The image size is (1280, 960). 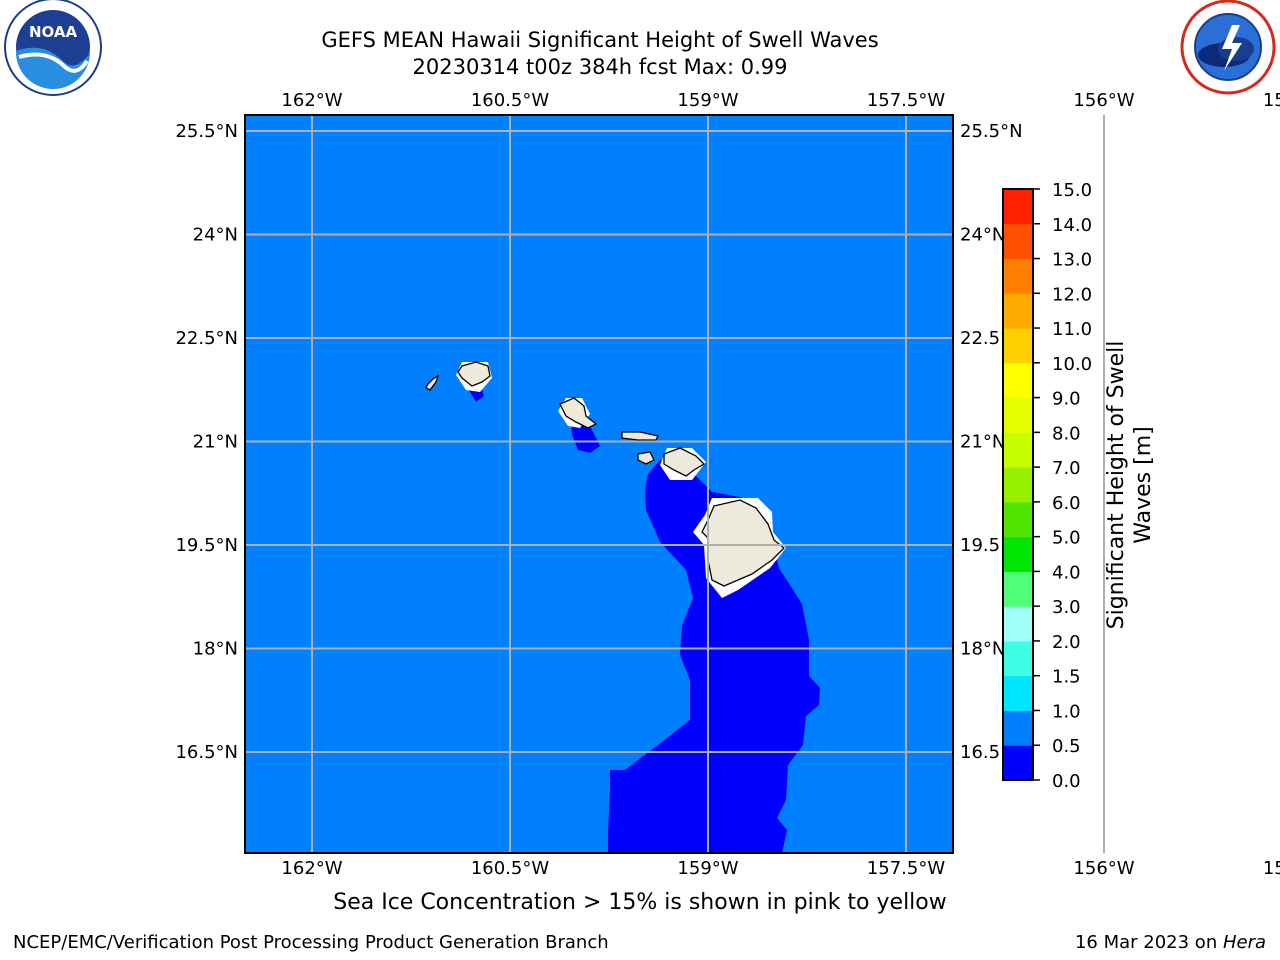 What do you see at coordinates (1066, 538) in the screenshot?
I see `colorbar-tick-label: 5.0` at bounding box center [1066, 538].